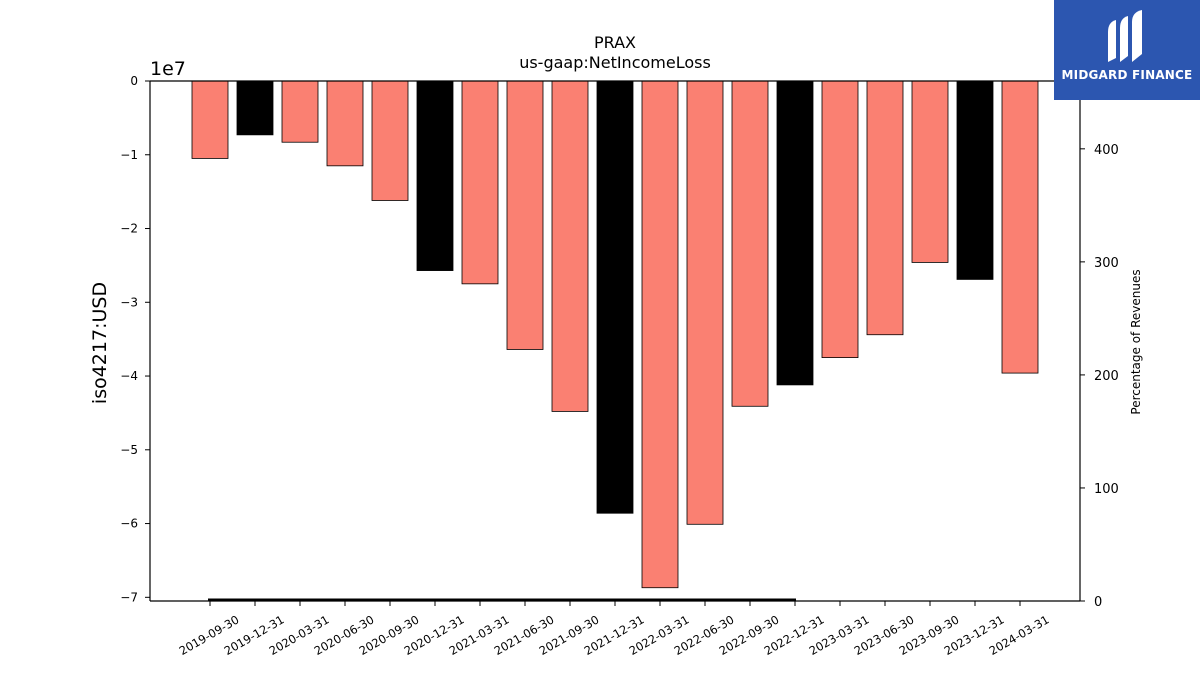  Describe the element at coordinates (1106, 489) in the screenshot. I see `y2-tick-label: 100` at that location.